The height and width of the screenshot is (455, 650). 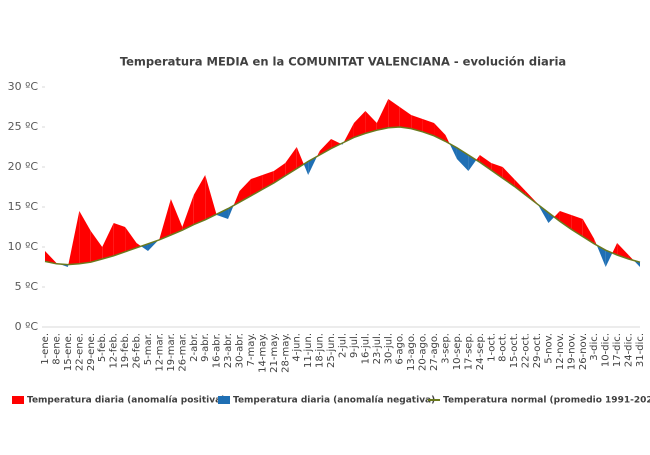 What do you see at coordinates (285, 353) in the screenshot?
I see `x-tick-label: 28-may.` at bounding box center [285, 353].